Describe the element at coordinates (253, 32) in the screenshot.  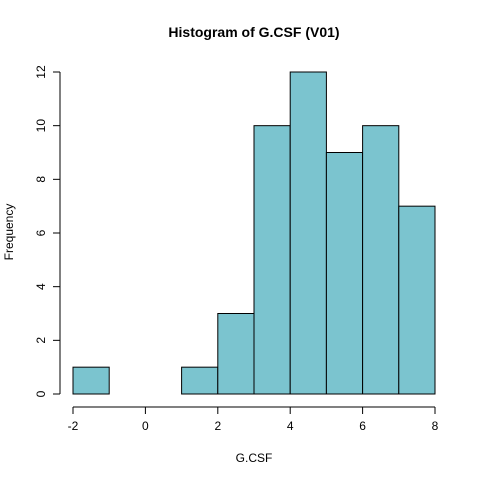
I see `chart-title: Histogram of G.CSF (V01)` at that location.